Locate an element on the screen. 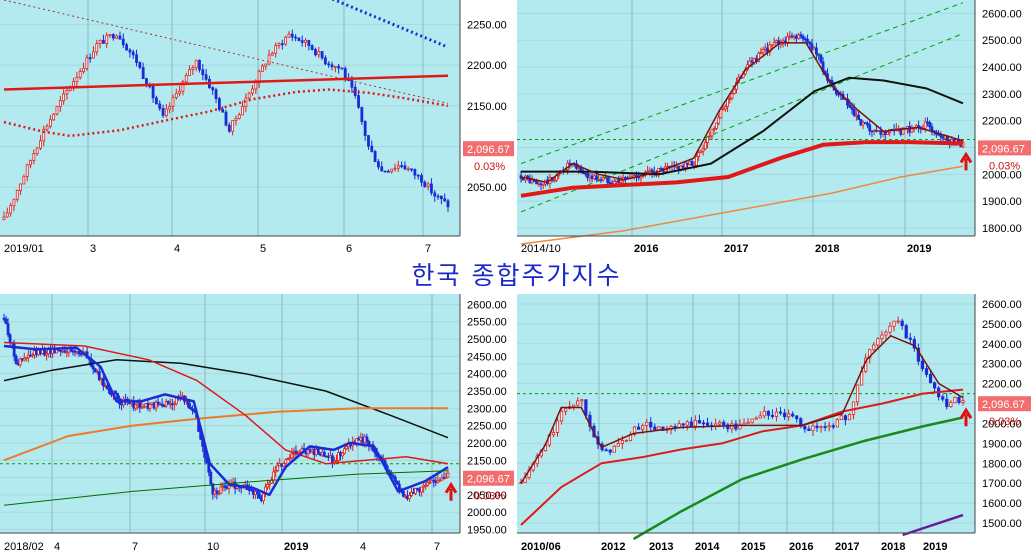 The image size is (1033, 555). y-tick-label: 2150.00 is located at coordinates (487, 107).